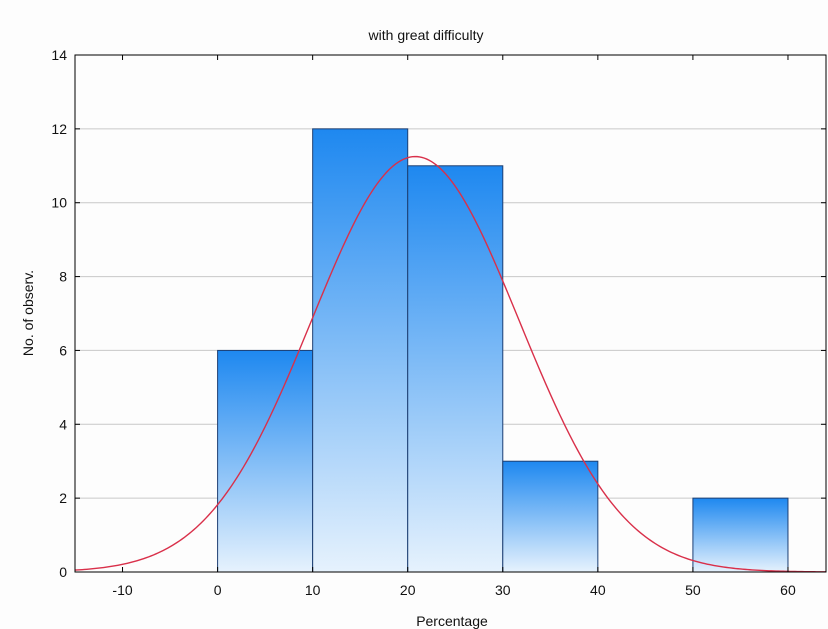 The image size is (828, 629). I want to click on x-tick-label-40: 40, so click(598, 590).